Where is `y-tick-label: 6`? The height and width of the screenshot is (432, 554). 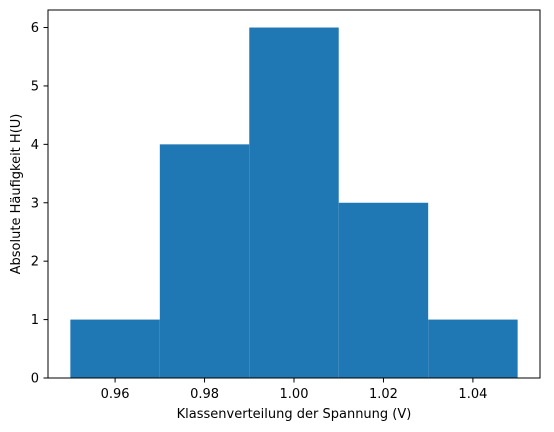
y-tick-label: 6 is located at coordinates (35, 28).